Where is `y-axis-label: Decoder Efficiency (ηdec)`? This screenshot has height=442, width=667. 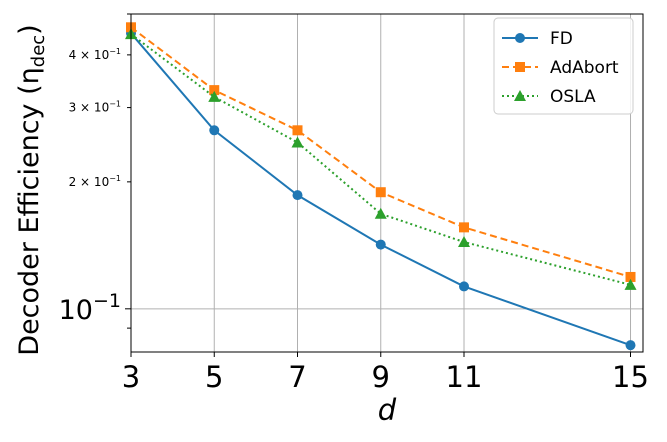
y-axis-label: Decoder Efficiency (ηdec) is located at coordinates (31, 189).